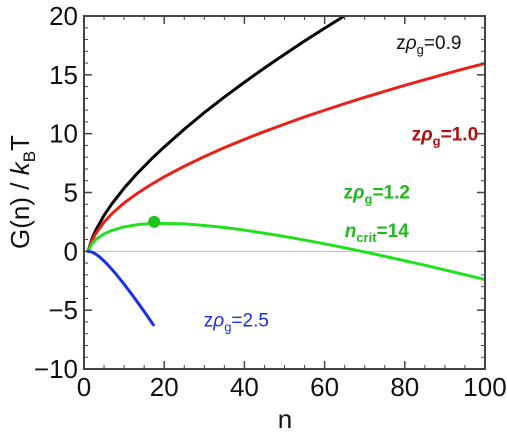 The width and height of the screenshot is (507, 434). I want to click on y-axis-title-k: k, so click(20, 167).